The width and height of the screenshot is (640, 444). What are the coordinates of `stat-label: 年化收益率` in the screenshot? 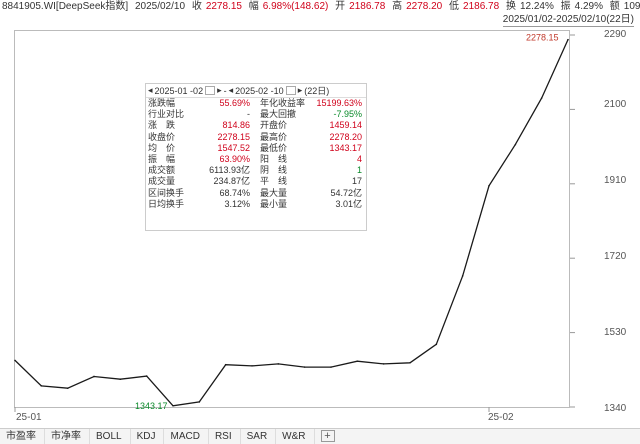 It's located at (283, 103).